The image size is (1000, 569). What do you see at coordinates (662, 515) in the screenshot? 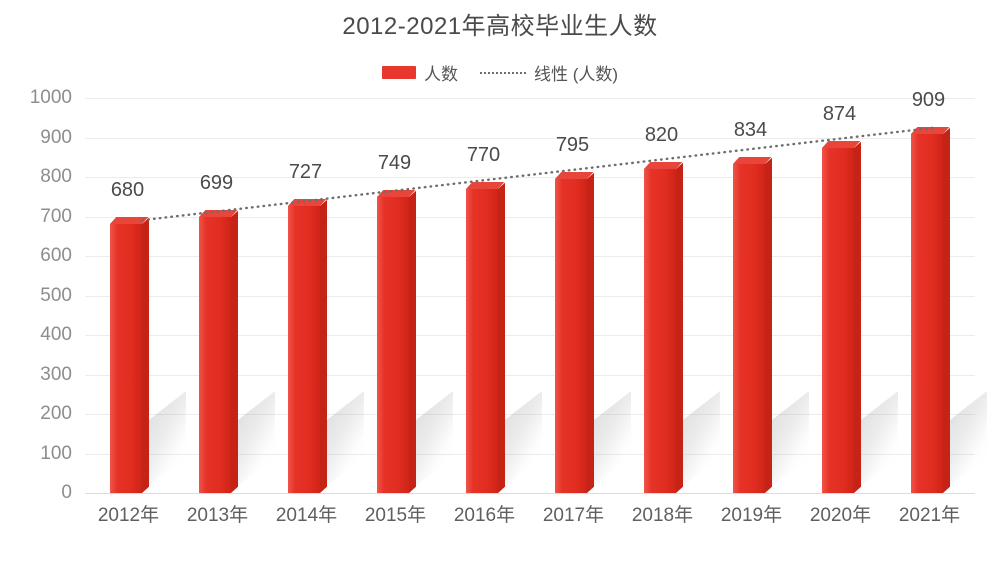
I see `x-axis-tick-label: 2018年` at bounding box center [662, 515].